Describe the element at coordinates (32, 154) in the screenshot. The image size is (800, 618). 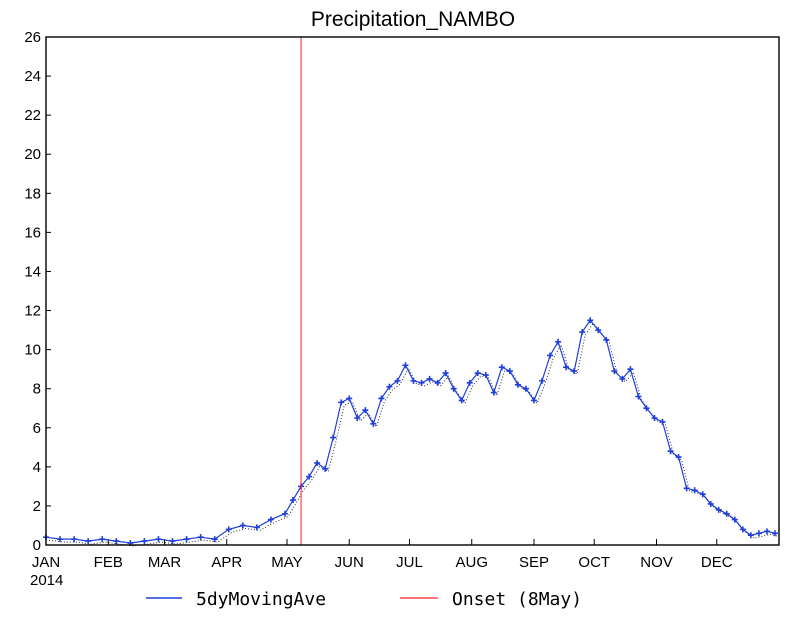
I see `y-tick-label: 20` at that location.